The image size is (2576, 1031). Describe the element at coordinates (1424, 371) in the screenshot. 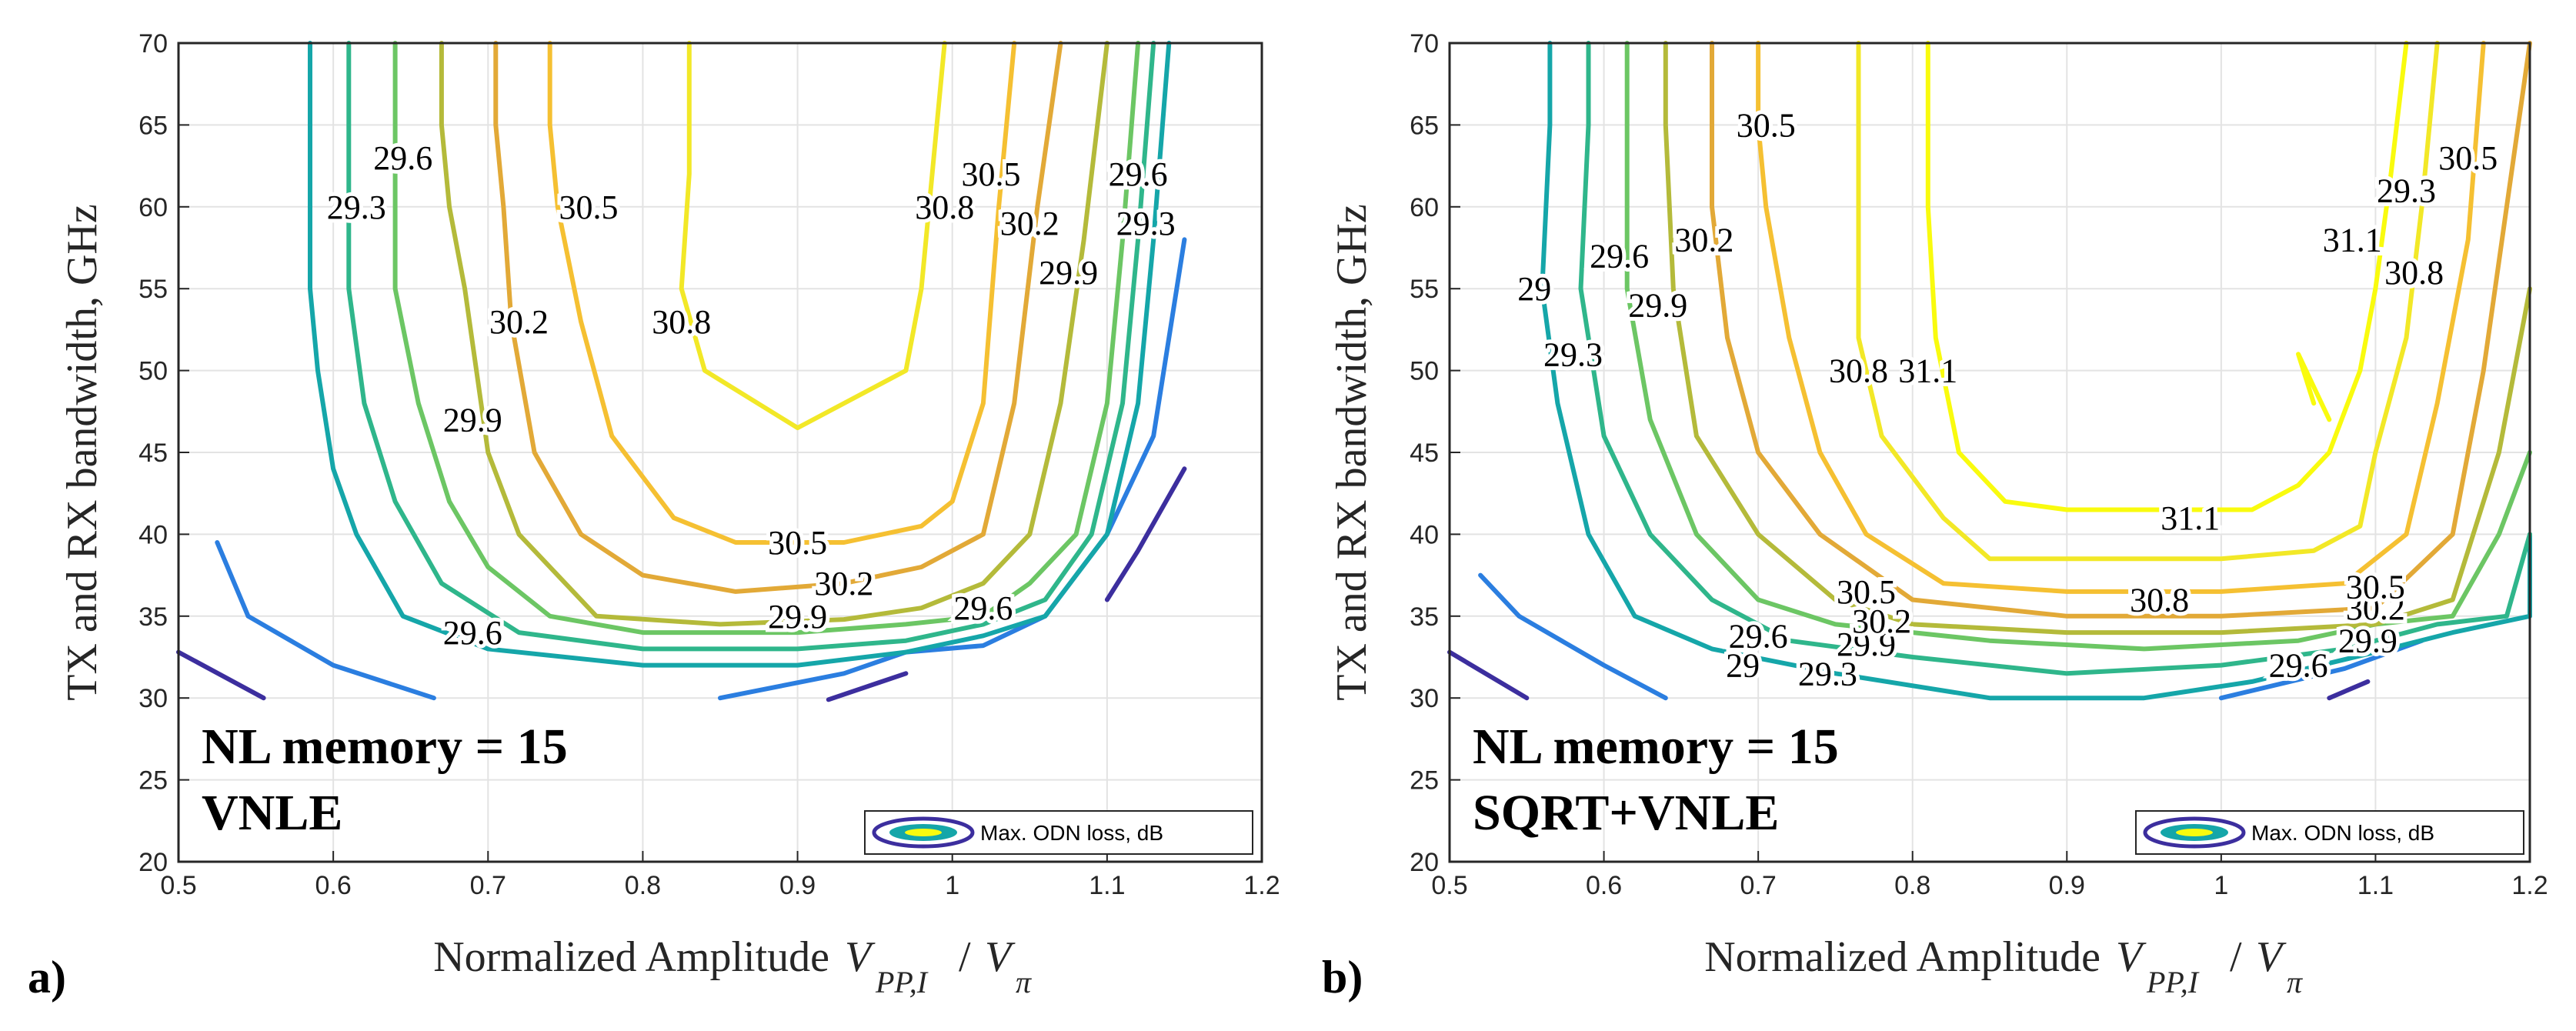

I see `y-tick-label-b: 50` at that location.